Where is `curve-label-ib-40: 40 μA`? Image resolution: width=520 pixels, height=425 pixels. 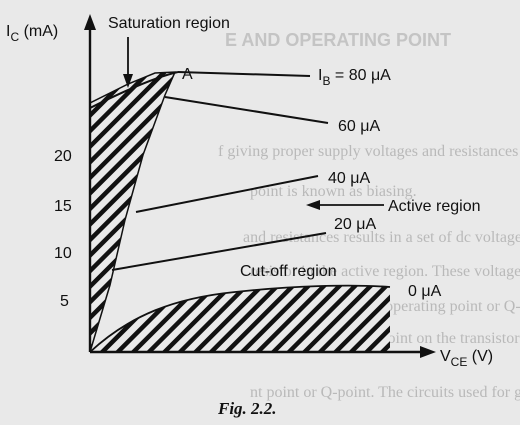
curve-label-ib-40: 40 μA is located at coordinates (349, 178).